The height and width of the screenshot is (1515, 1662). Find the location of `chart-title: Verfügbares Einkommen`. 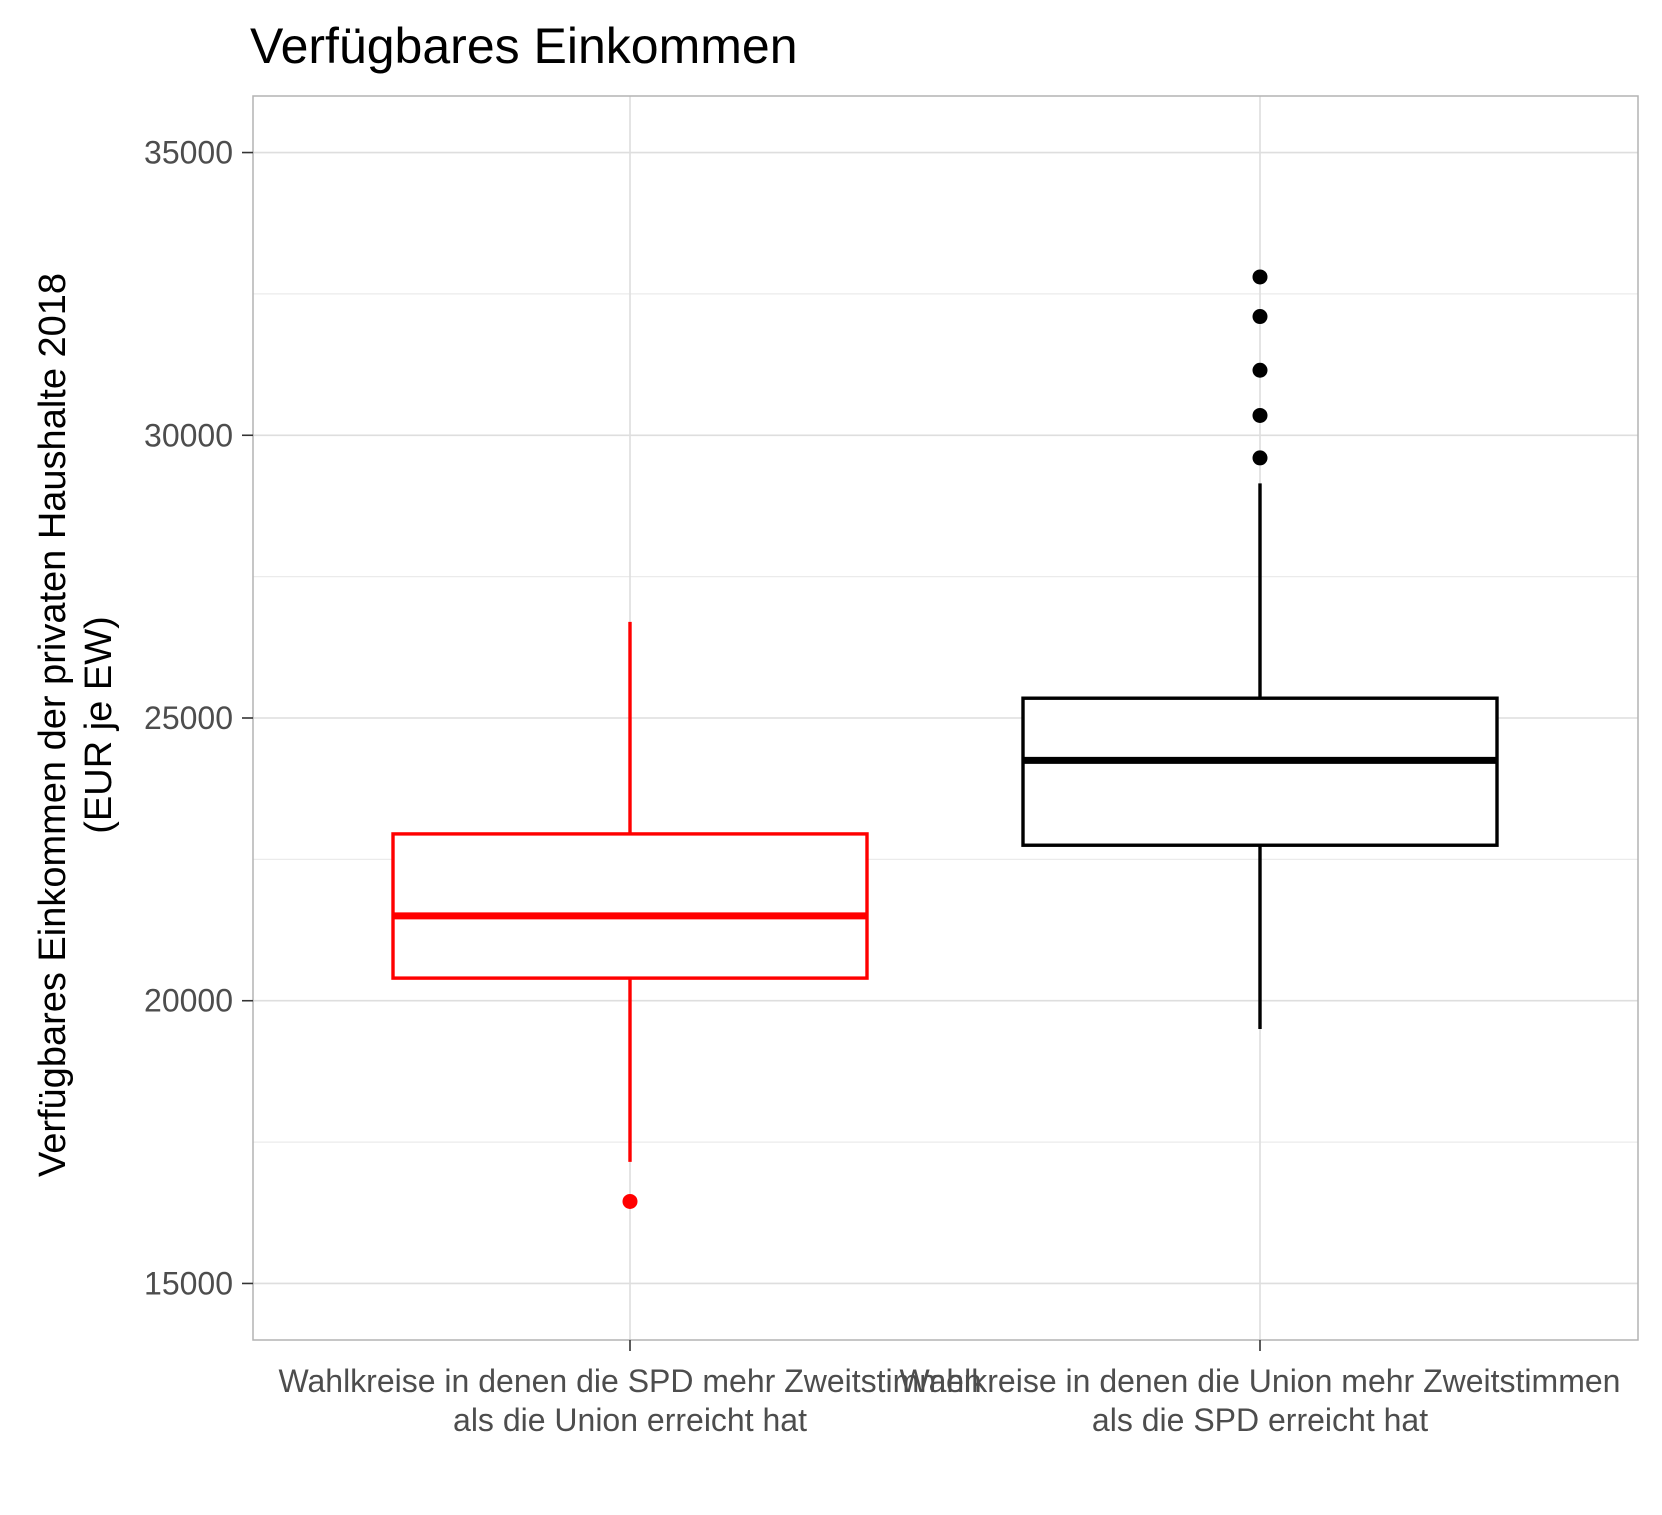

chart-title: Verfügbares Einkommen is located at coordinates (524, 46).